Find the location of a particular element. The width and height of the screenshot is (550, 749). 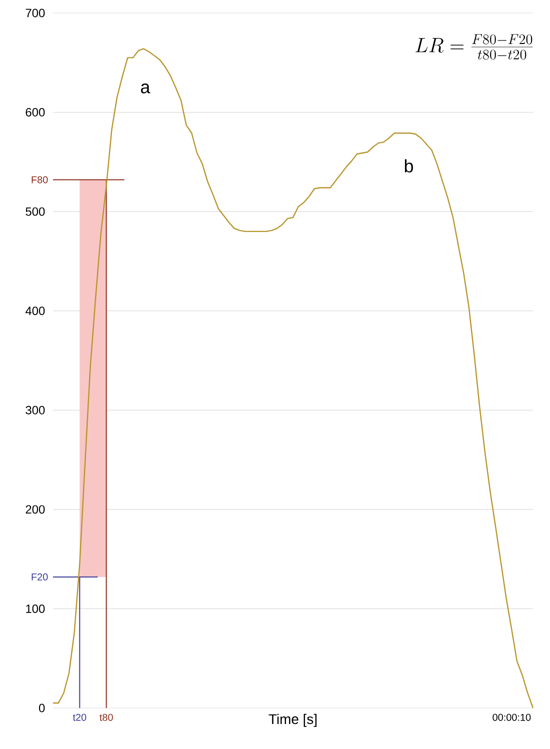

y-tick-label: 600 is located at coordinates (35, 112).